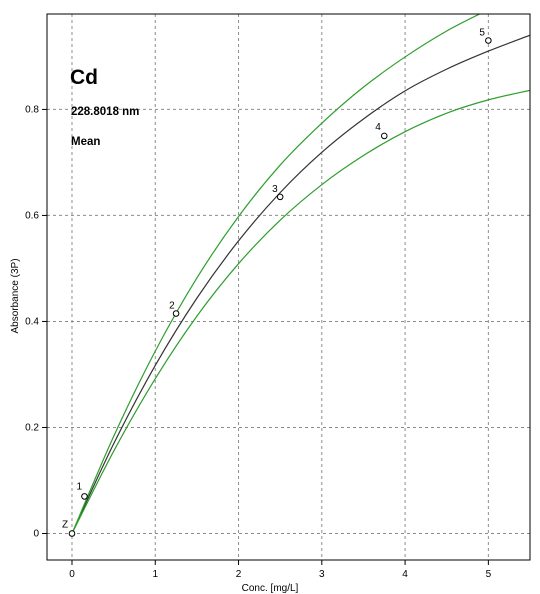 The height and width of the screenshot is (594, 540). I want to click on data-point-label: 3, so click(275, 189).